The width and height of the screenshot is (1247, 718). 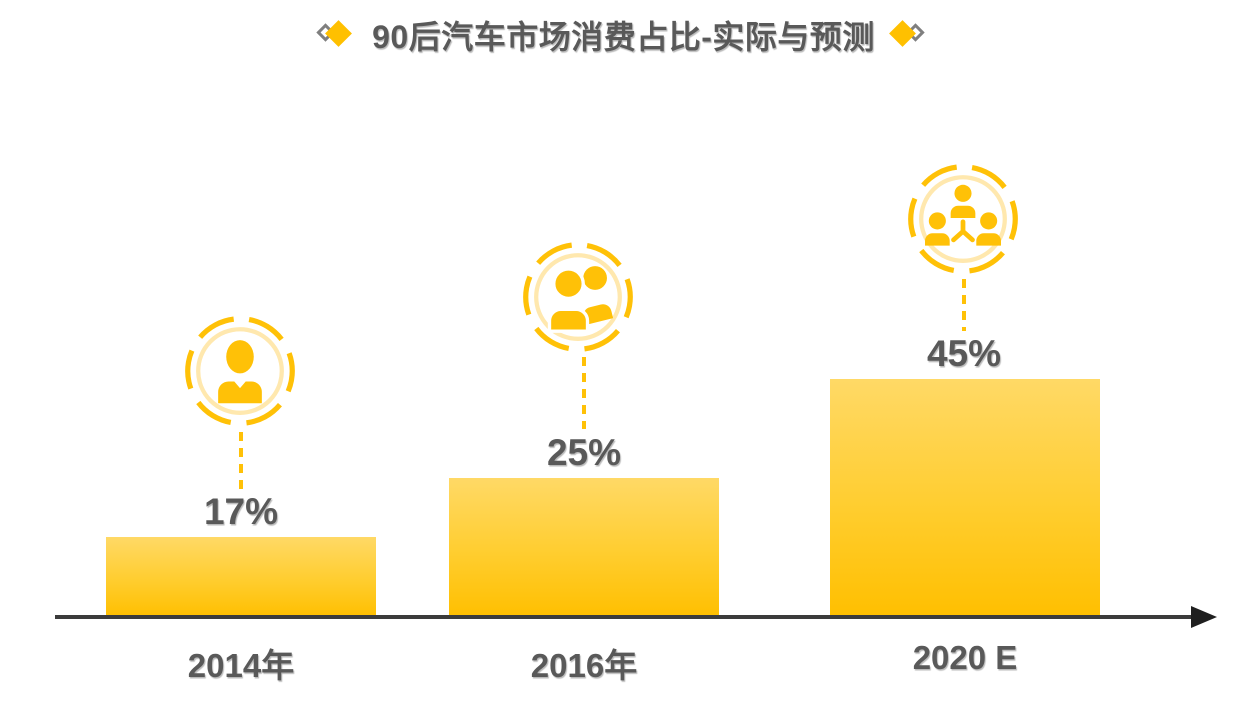 I want to click on bar-2016, so click(x=584, y=547).